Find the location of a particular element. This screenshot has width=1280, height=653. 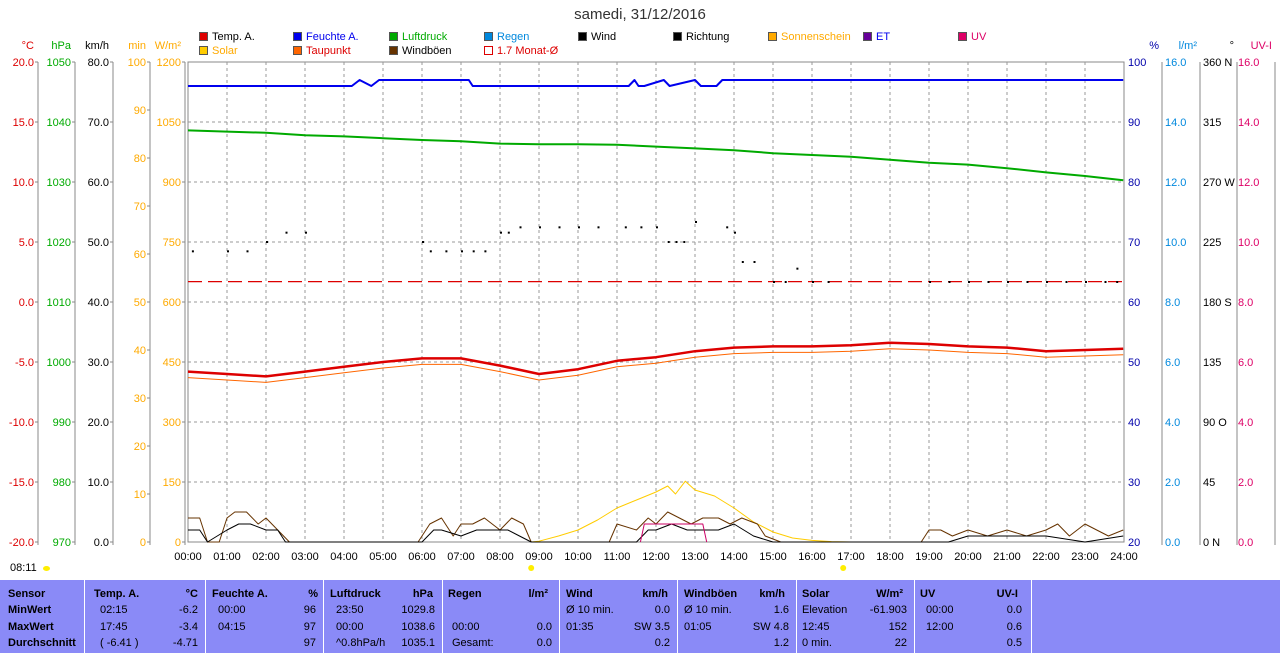

left-axis-tick-label: 1020 is located at coordinates (59, 243).